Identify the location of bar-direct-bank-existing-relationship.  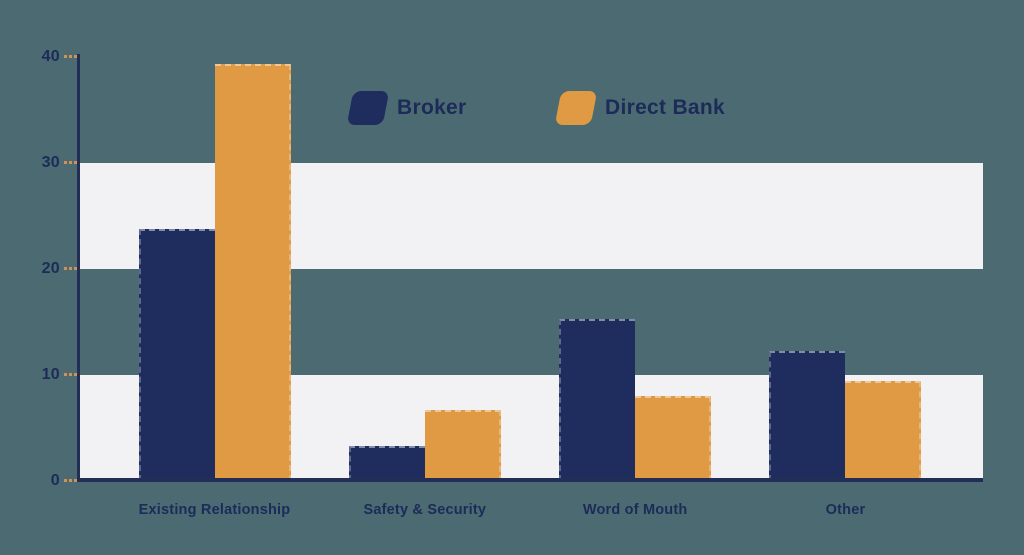
(252, 272).